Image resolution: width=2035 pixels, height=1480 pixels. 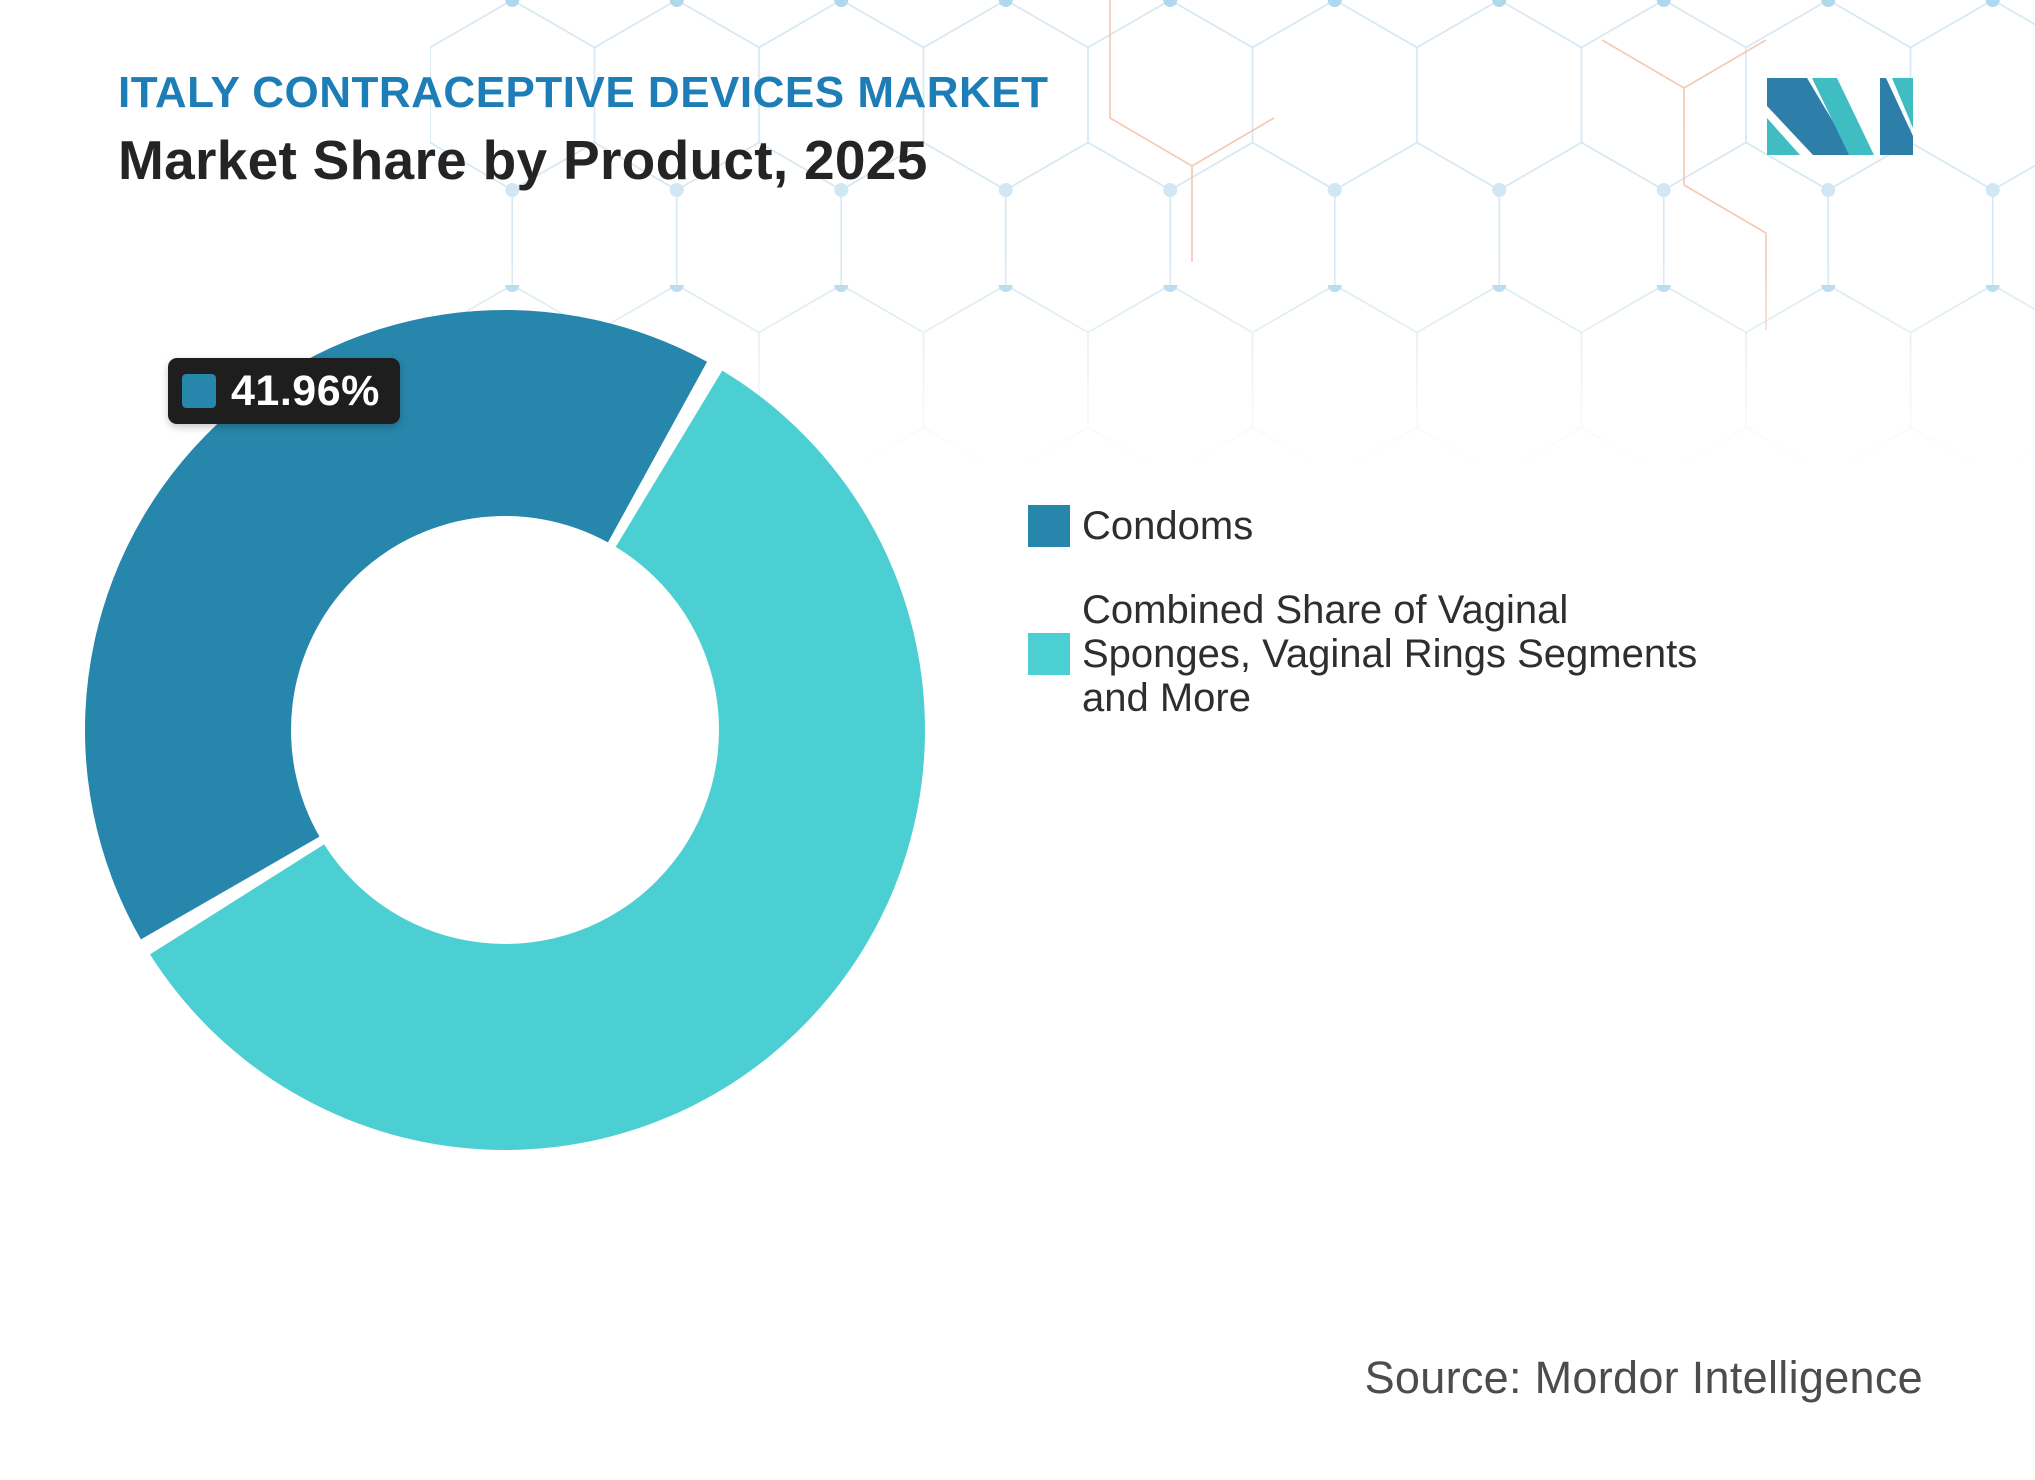 I want to click on legend-label-line: Sponges, Vaginal Rings Segments, so click(x=1390, y=654).